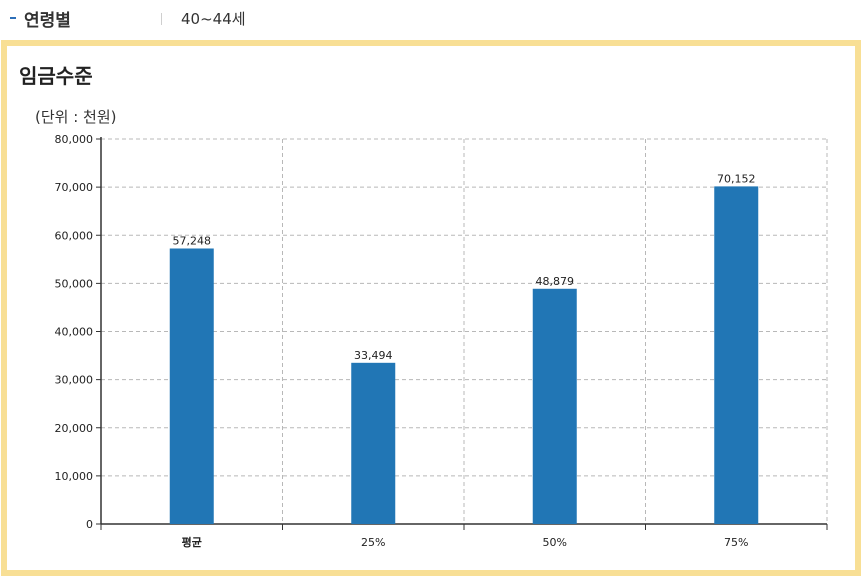 Image resolution: width=862 pixels, height=582 pixels. What do you see at coordinates (89, 524) in the screenshot?
I see `y-tick-label: 0` at bounding box center [89, 524].